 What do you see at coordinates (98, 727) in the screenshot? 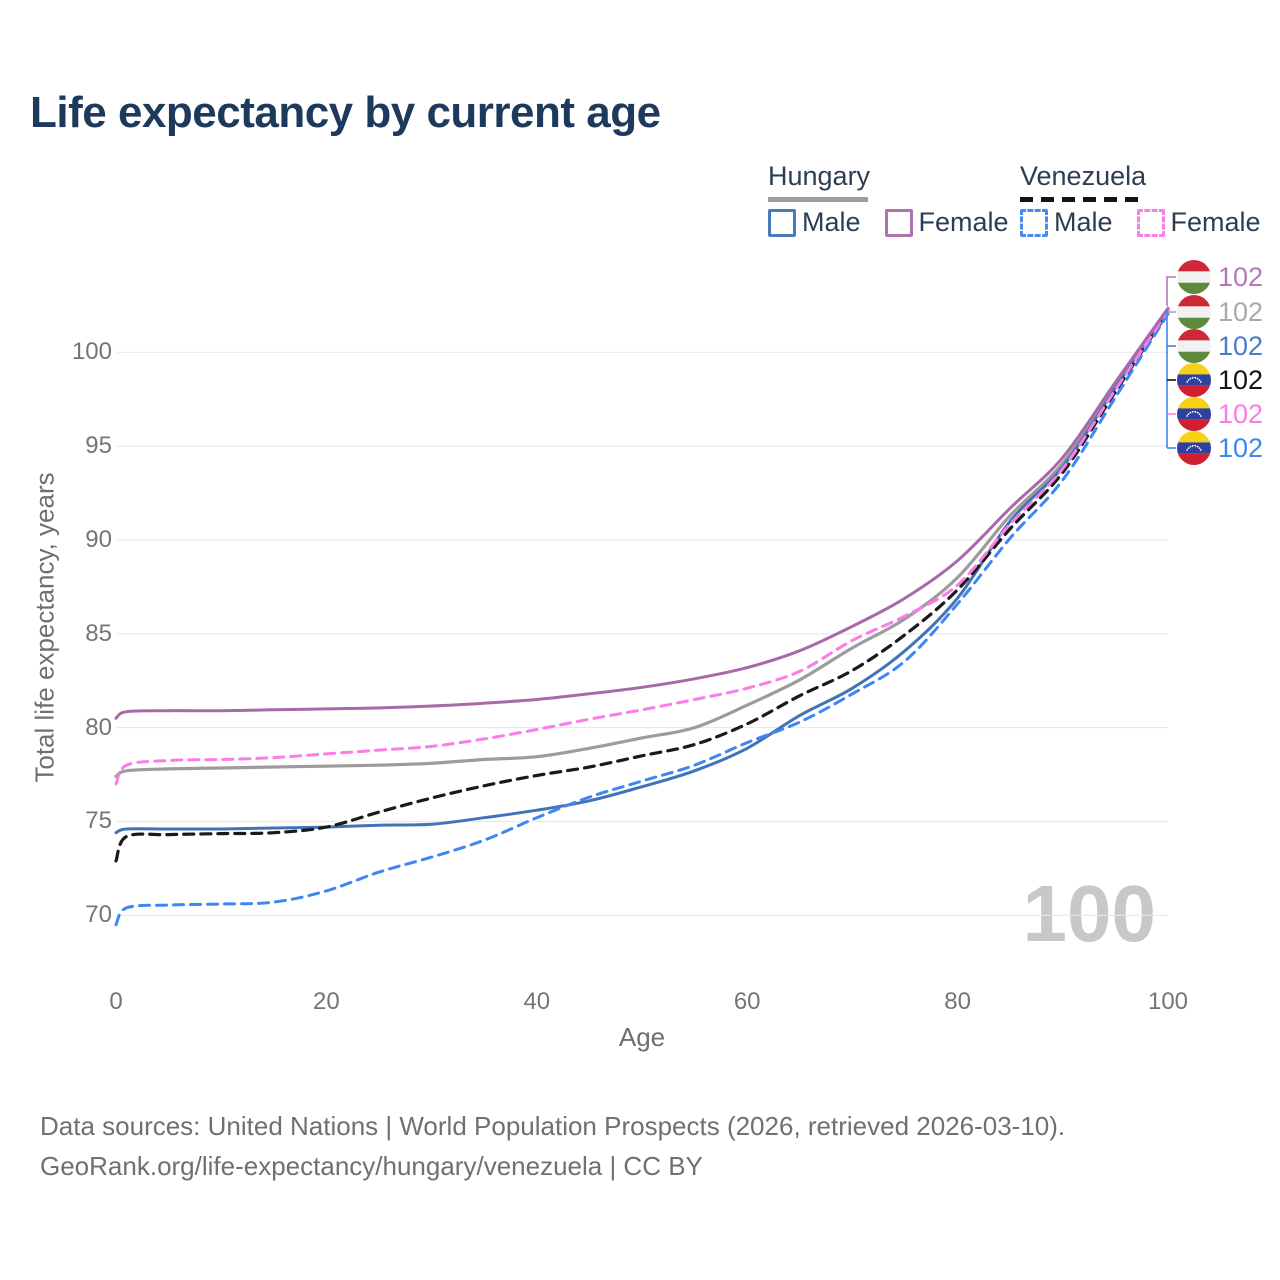
I see `y-tick-label-80: 80` at bounding box center [98, 727].